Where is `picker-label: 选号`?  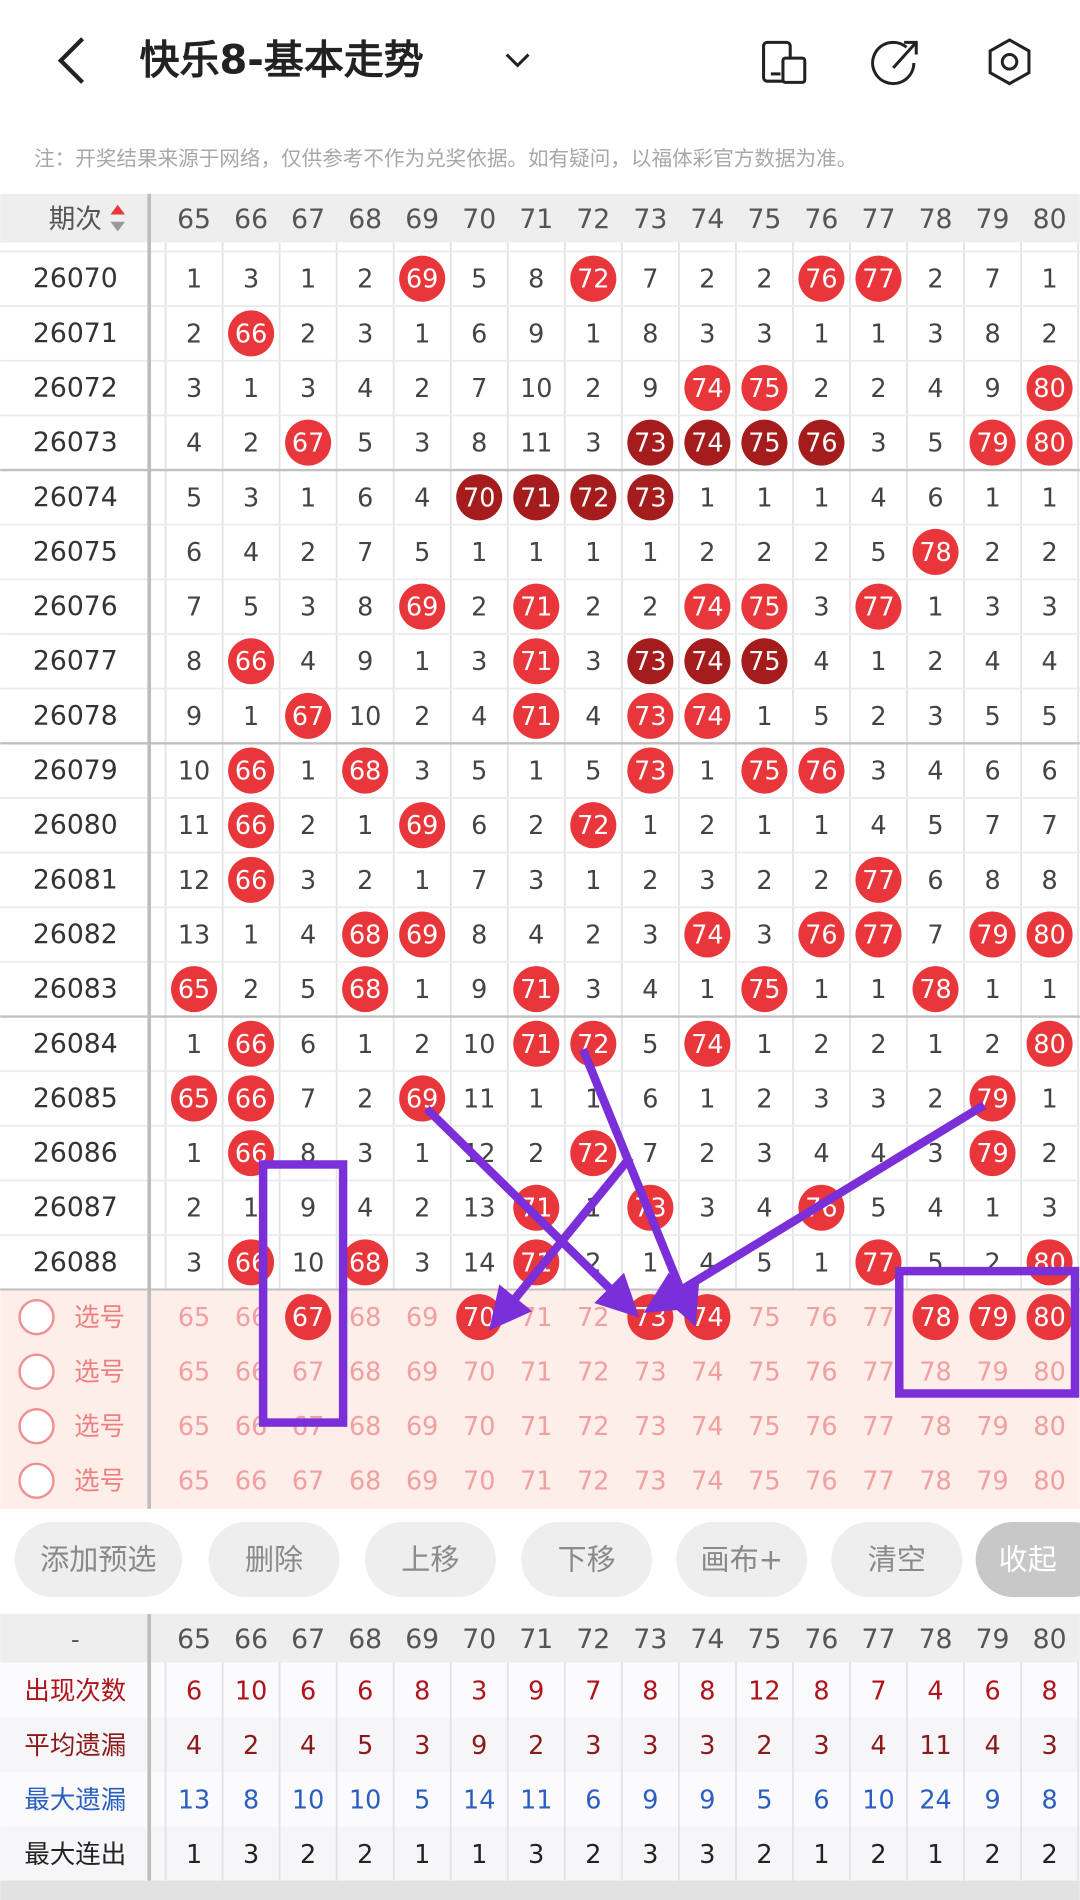
picker-label: 选号 is located at coordinates (99, 1481).